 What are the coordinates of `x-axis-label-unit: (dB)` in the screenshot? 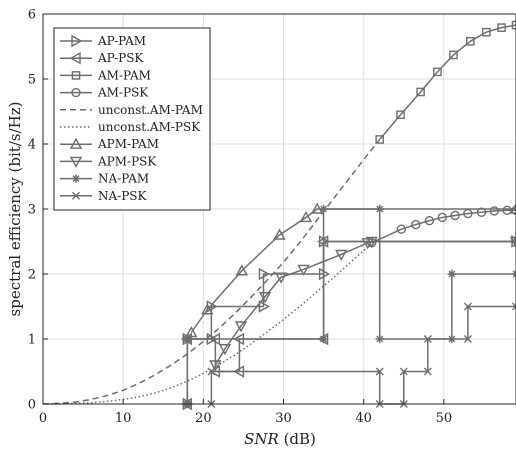 It's located at (297, 439).